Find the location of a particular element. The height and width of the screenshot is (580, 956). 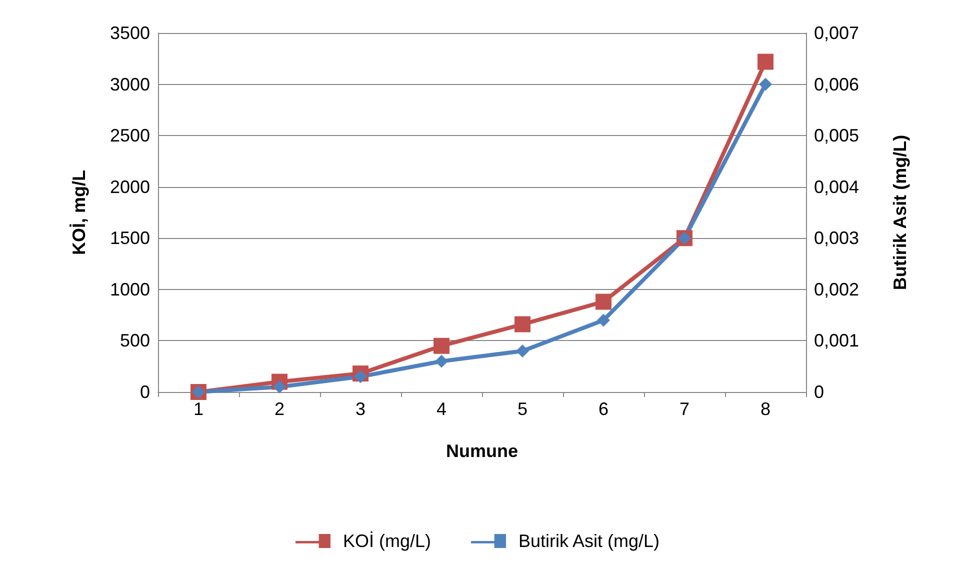

x-axis-title: Numune is located at coordinates (482, 451).